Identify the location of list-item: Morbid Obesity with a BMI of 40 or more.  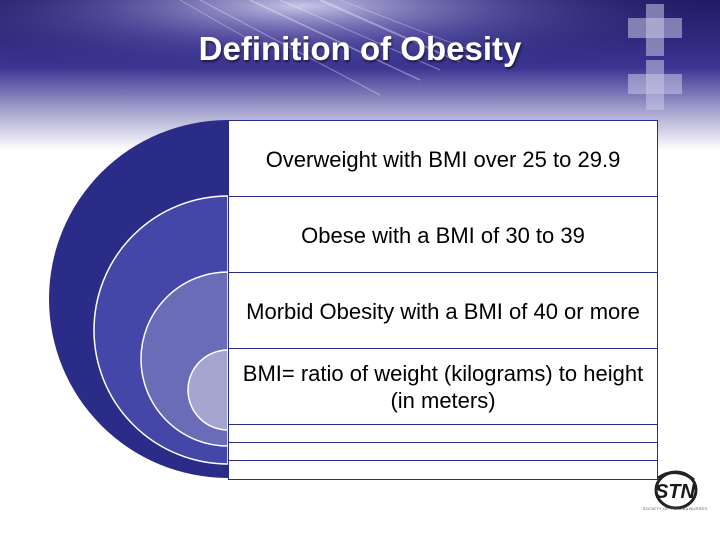
(443, 311).